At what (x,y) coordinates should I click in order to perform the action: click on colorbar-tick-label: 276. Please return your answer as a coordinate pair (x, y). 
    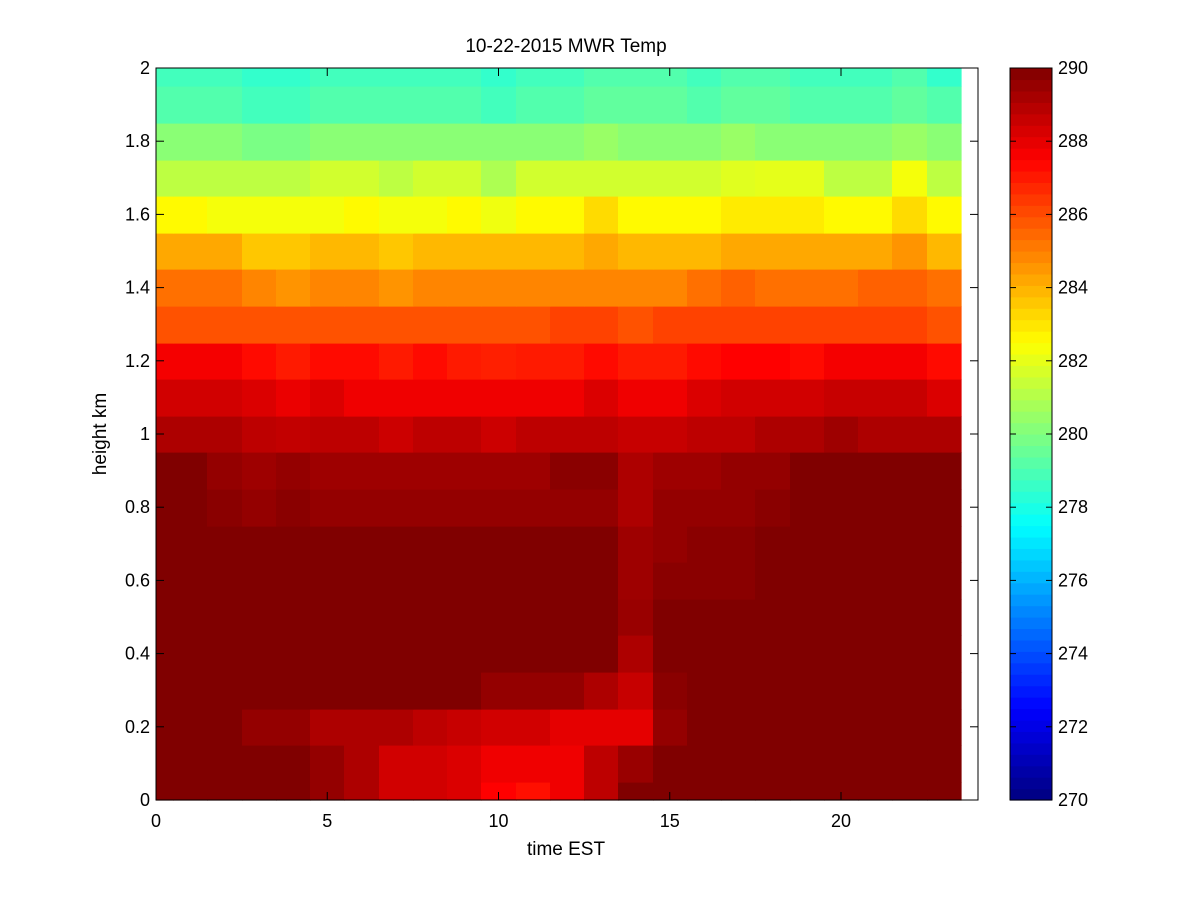
    Looking at the image, I should click on (1073, 580).